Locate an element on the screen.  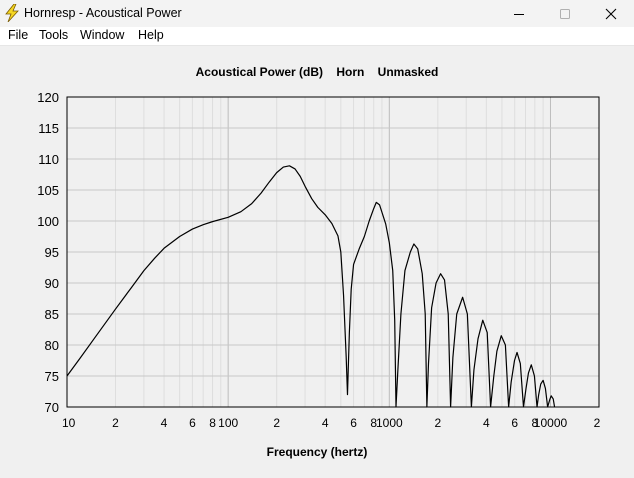
window-title: Hornresp - Acoustical Power is located at coordinates (103, 13).